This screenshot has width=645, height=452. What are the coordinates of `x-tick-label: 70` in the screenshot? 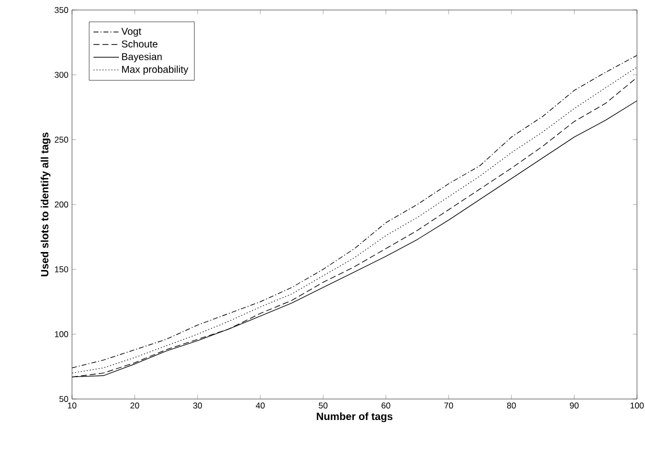 It's located at (449, 405).